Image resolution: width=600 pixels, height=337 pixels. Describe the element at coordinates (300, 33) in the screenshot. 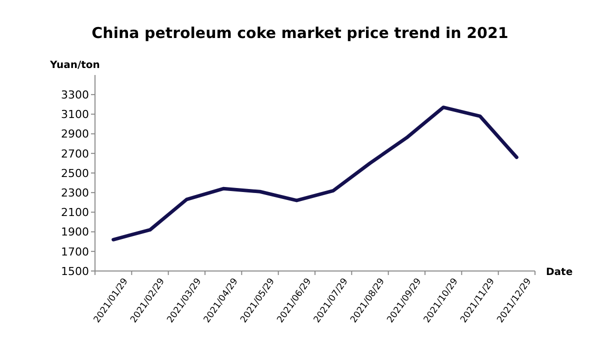

I see `chart-title: China petroleum coke market price trend in 2021` at that location.